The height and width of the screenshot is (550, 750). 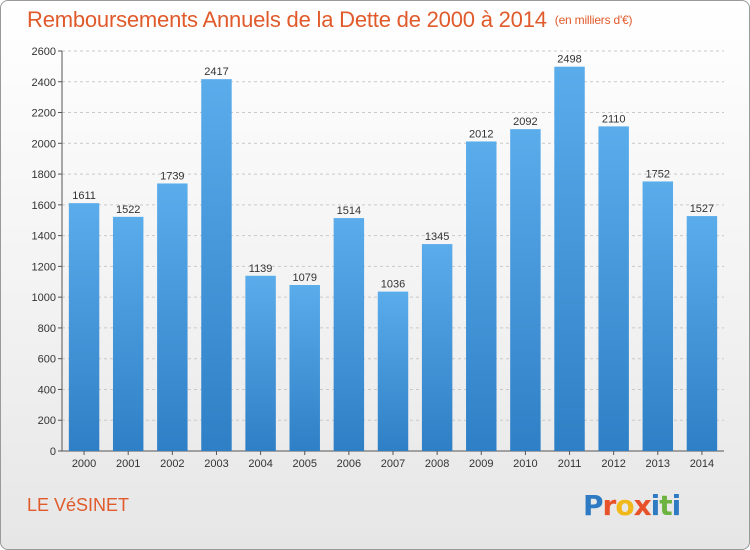 What do you see at coordinates (349, 211) in the screenshot?
I see `data-label: 1514` at bounding box center [349, 211].